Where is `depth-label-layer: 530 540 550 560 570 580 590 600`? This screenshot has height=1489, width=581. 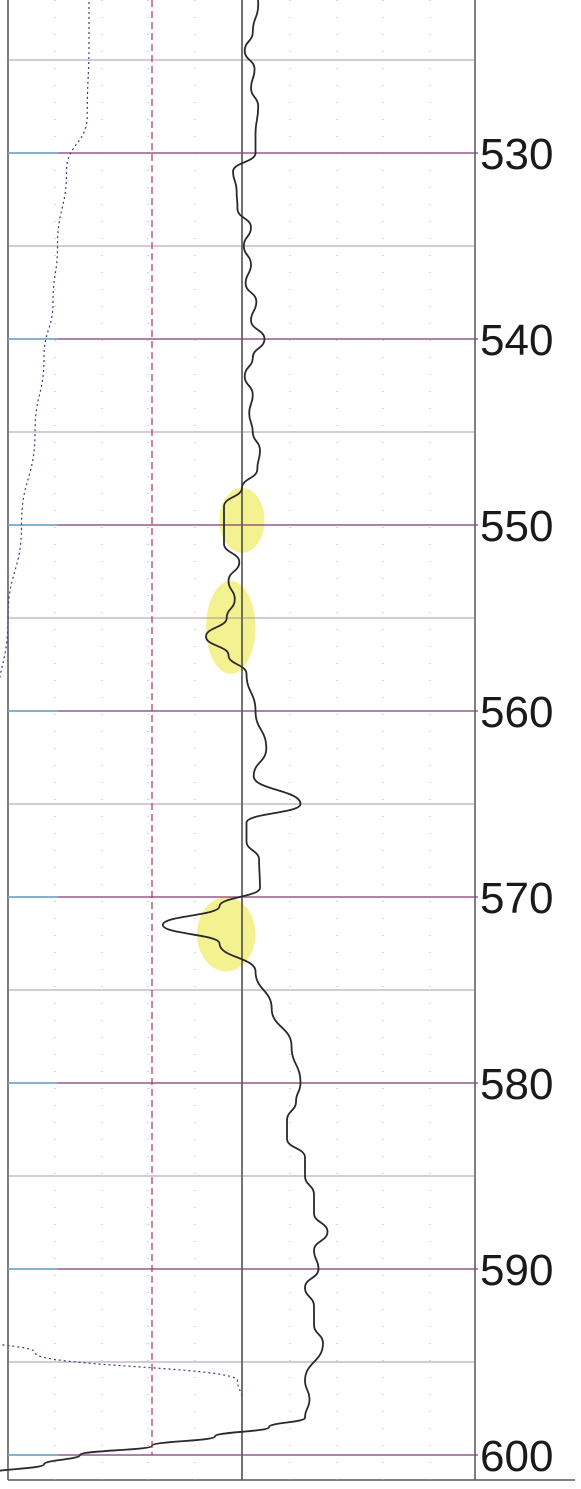
depth-label-layer: 530 540 550 560 570 580 590 600 is located at coordinates (514, 805).